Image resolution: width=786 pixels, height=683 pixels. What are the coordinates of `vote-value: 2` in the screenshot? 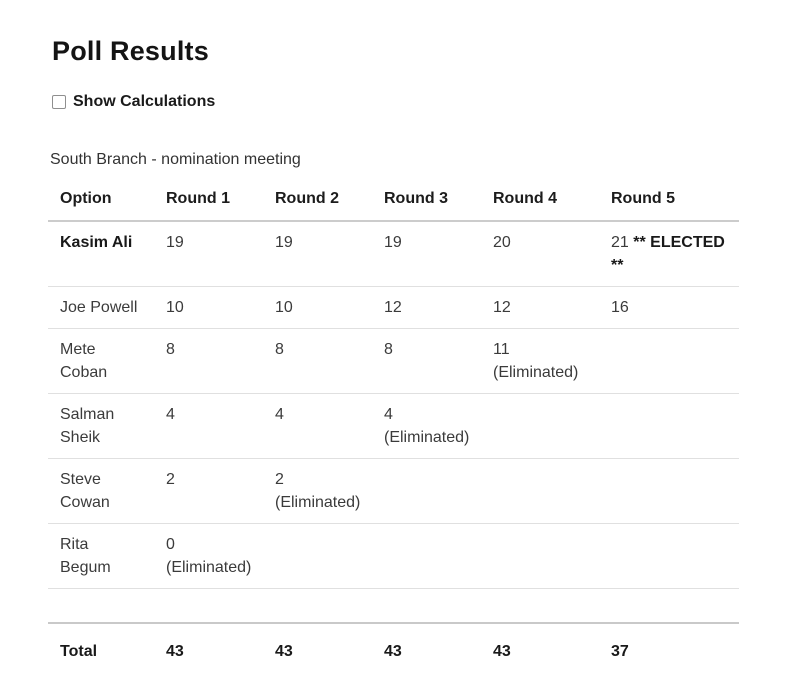 It's located at (279, 480).